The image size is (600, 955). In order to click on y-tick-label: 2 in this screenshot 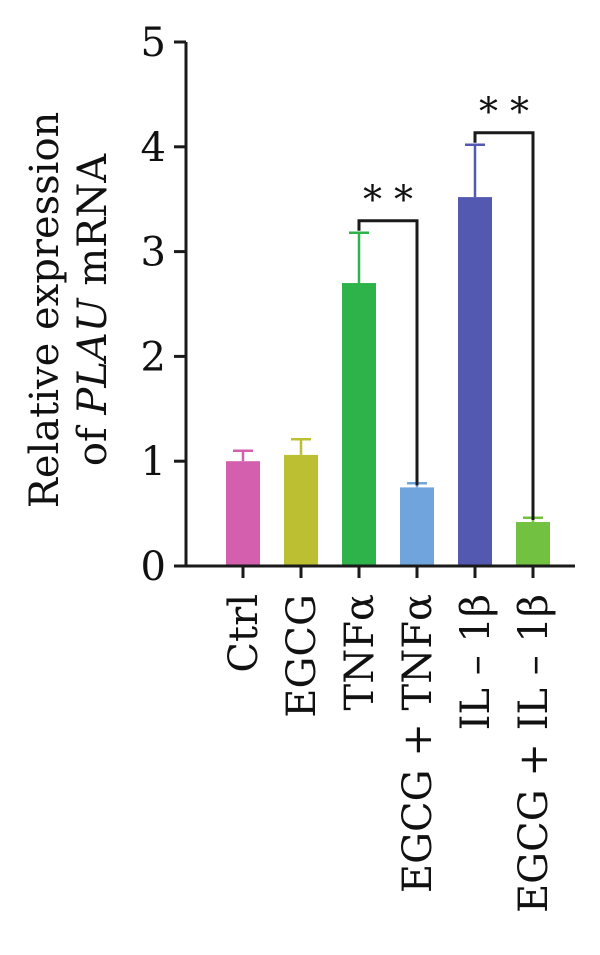, I will do `click(153, 357)`.